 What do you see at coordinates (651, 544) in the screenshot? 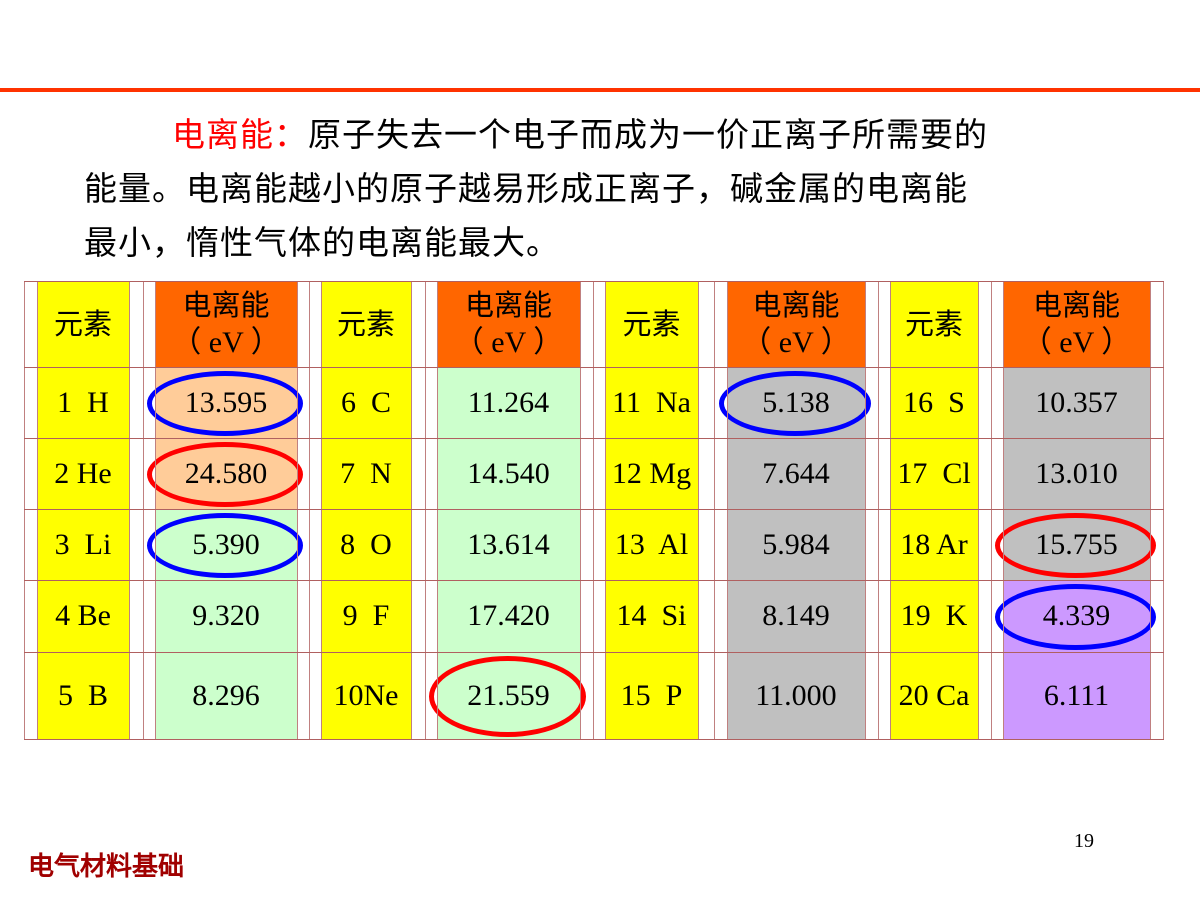
I see `element-cell: 13 Al` at bounding box center [651, 544].